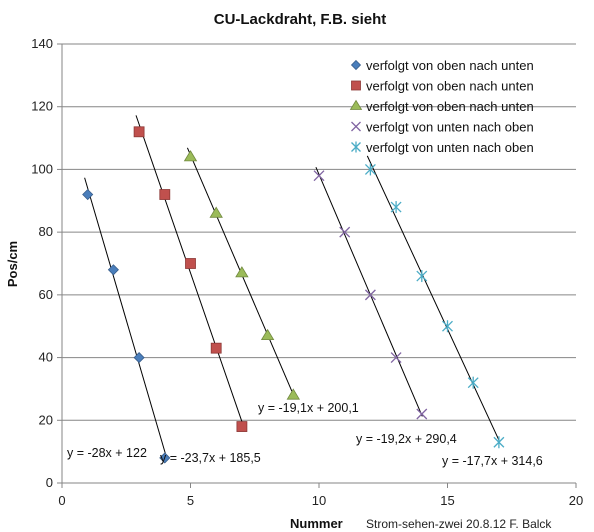 Image resolution: width=594 pixels, height=532 pixels. What do you see at coordinates (46, 231) in the screenshot?
I see `y-tick-label: 80` at bounding box center [46, 231].